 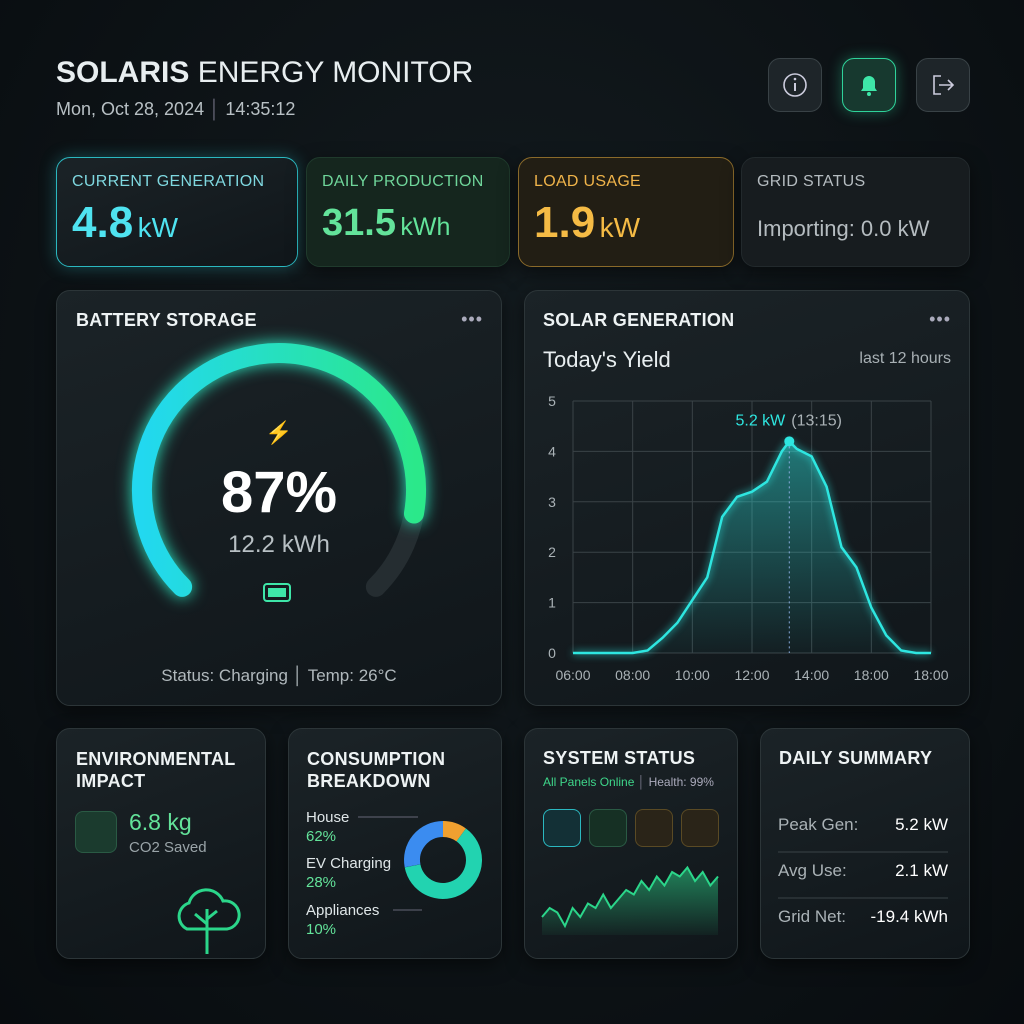 I want to click on spark-area, so click(x=630, y=901).